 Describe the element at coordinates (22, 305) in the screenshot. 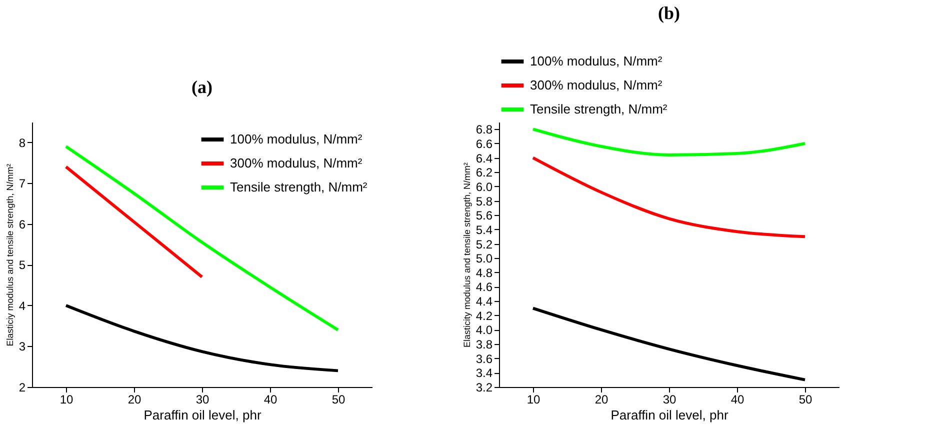

I see `y-tick-label: 4` at that location.